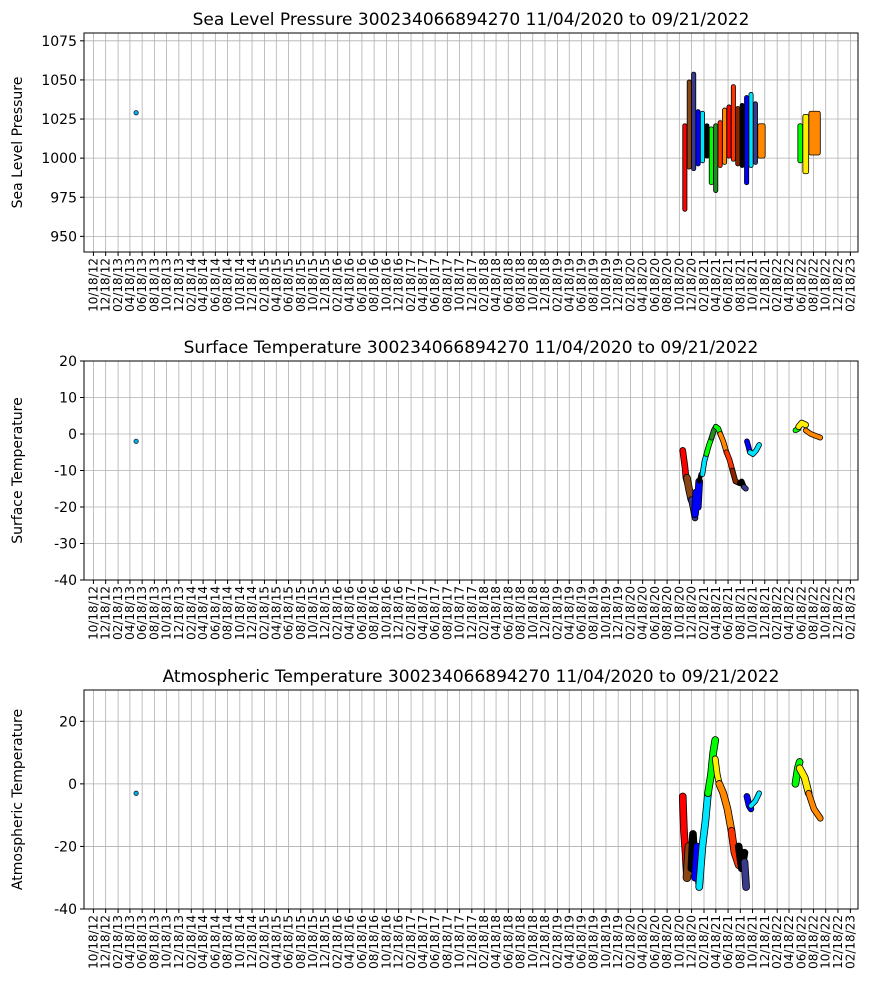 The height and width of the screenshot is (992, 872). What do you see at coordinates (191, 613) in the screenshot?
I see `x-tick-label: 02/18/14` at bounding box center [191, 613].